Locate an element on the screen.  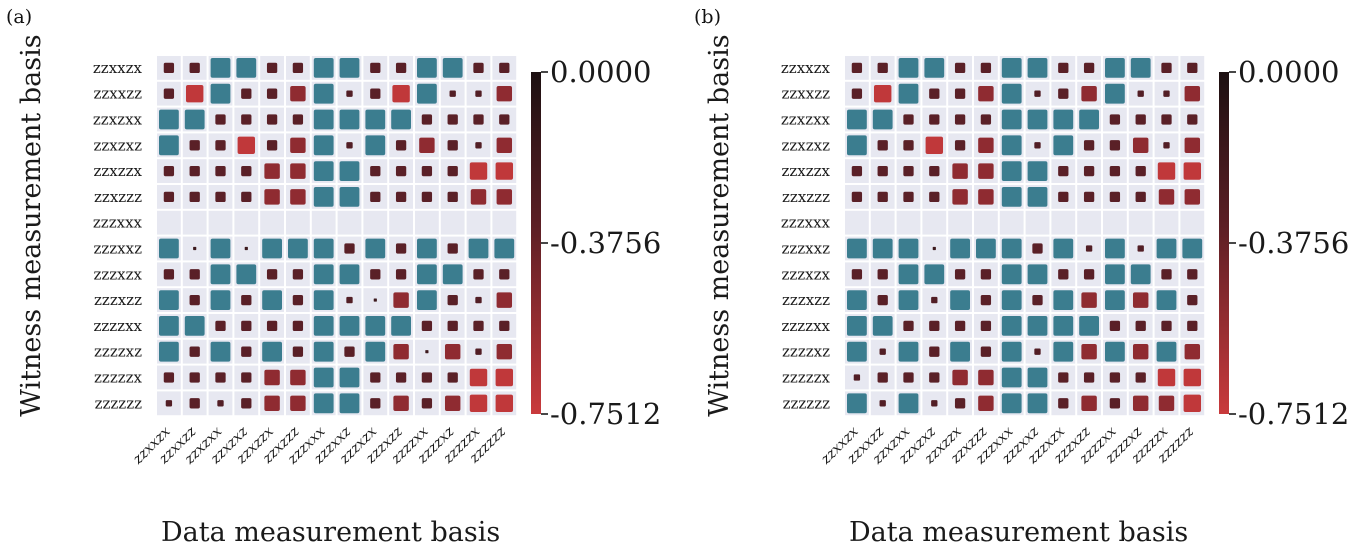
panel-label: (a) is located at coordinates (19, 17).